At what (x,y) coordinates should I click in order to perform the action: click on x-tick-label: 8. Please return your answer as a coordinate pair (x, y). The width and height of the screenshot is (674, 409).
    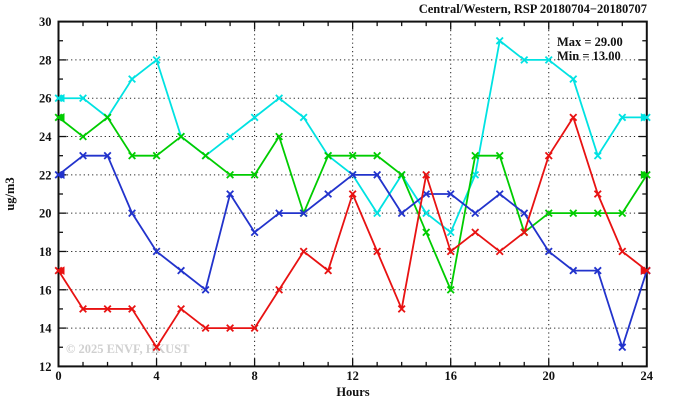
    Looking at the image, I should click on (254, 376).